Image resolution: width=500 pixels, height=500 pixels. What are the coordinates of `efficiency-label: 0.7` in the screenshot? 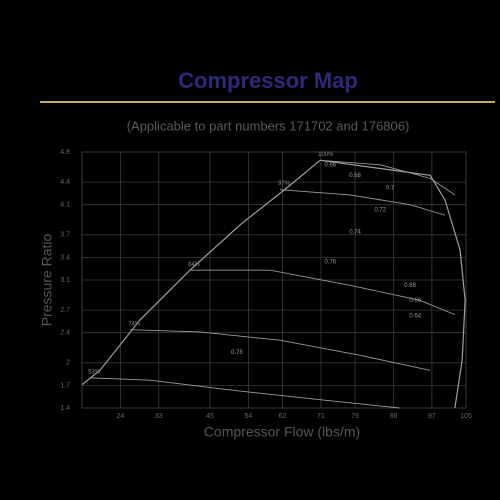 It's located at (390, 189).